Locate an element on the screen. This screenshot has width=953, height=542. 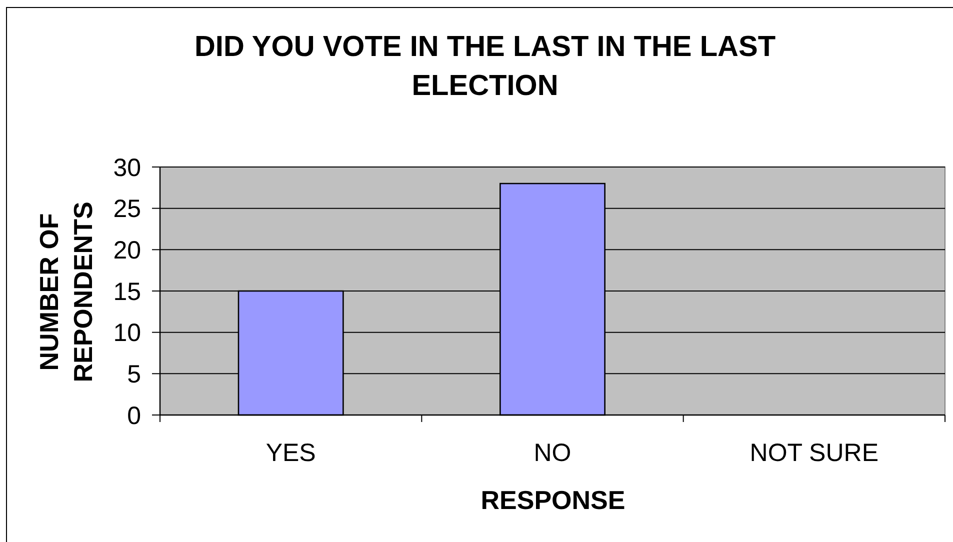
y-tick-label: 0 is located at coordinates (134, 416).